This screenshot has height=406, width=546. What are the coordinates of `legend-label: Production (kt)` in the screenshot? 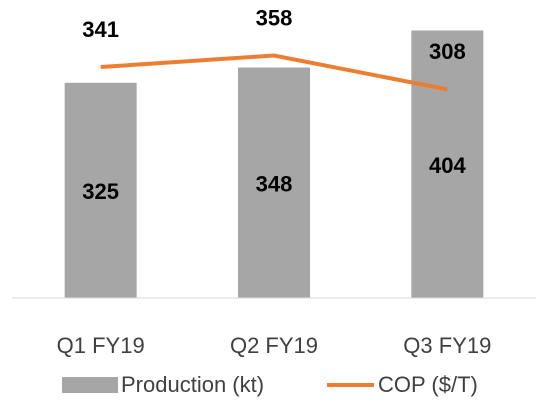 It's located at (192, 384).